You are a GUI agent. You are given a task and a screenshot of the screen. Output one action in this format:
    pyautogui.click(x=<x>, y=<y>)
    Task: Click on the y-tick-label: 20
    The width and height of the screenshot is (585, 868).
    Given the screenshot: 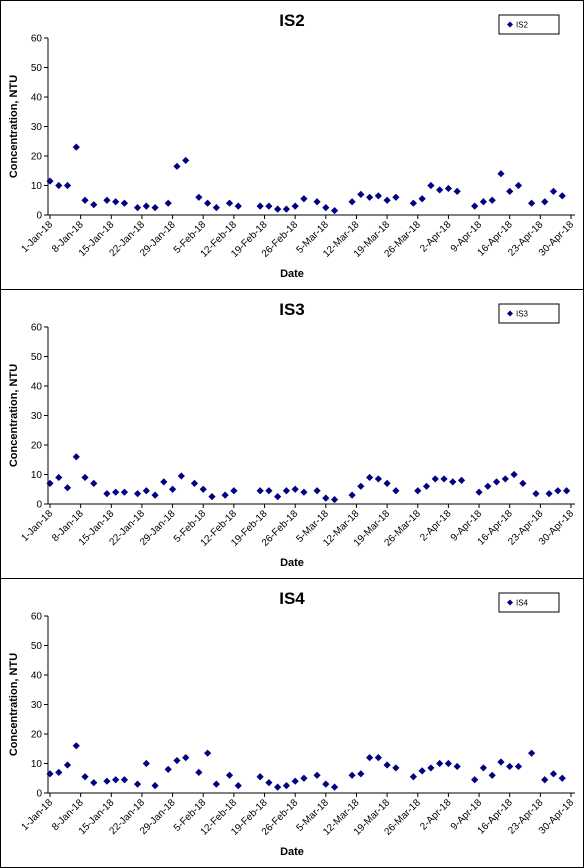 What is the action you would take?
    pyautogui.click(x=37, y=446)
    